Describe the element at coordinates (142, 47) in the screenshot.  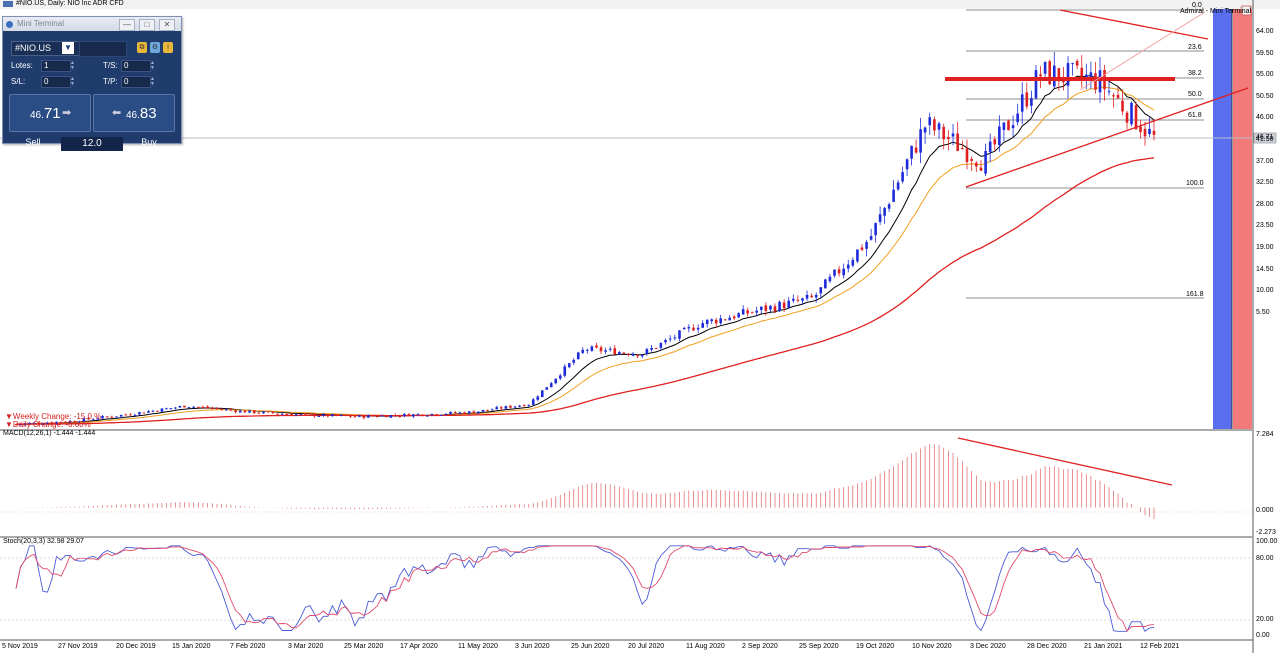
I see `copy-icon: ⧉` at that location.